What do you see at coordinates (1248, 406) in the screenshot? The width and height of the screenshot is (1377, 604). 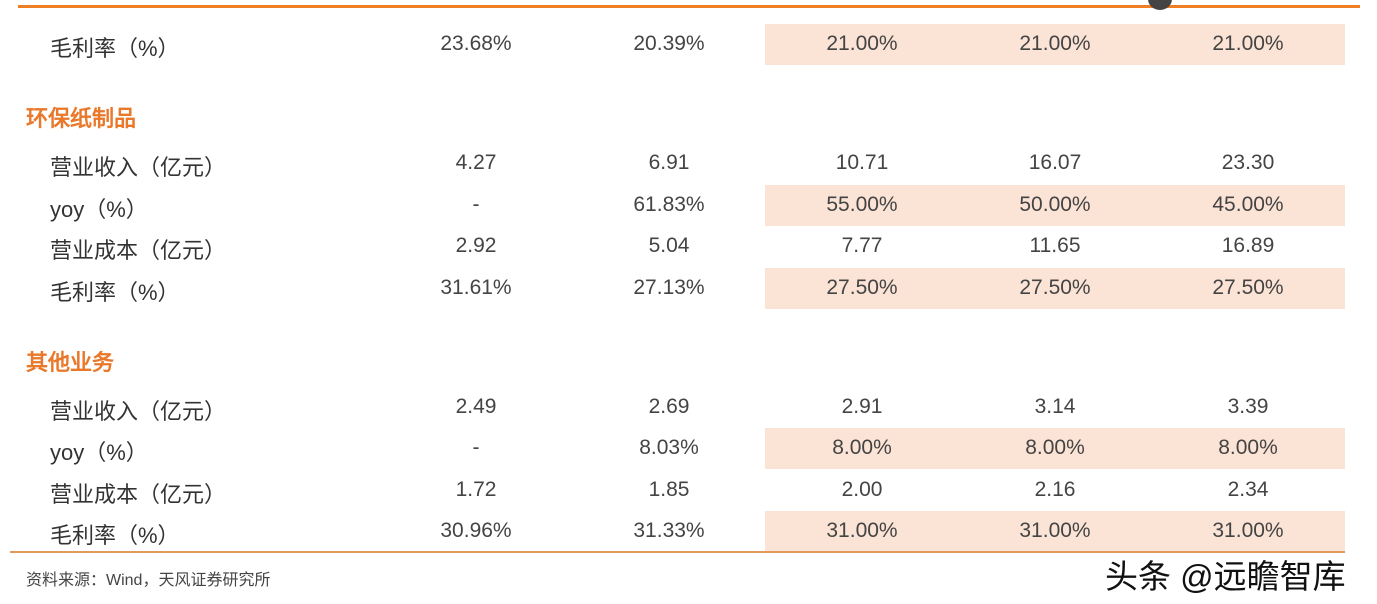 I see `table-cell: 3.39` at bounding box center [1248, 406].